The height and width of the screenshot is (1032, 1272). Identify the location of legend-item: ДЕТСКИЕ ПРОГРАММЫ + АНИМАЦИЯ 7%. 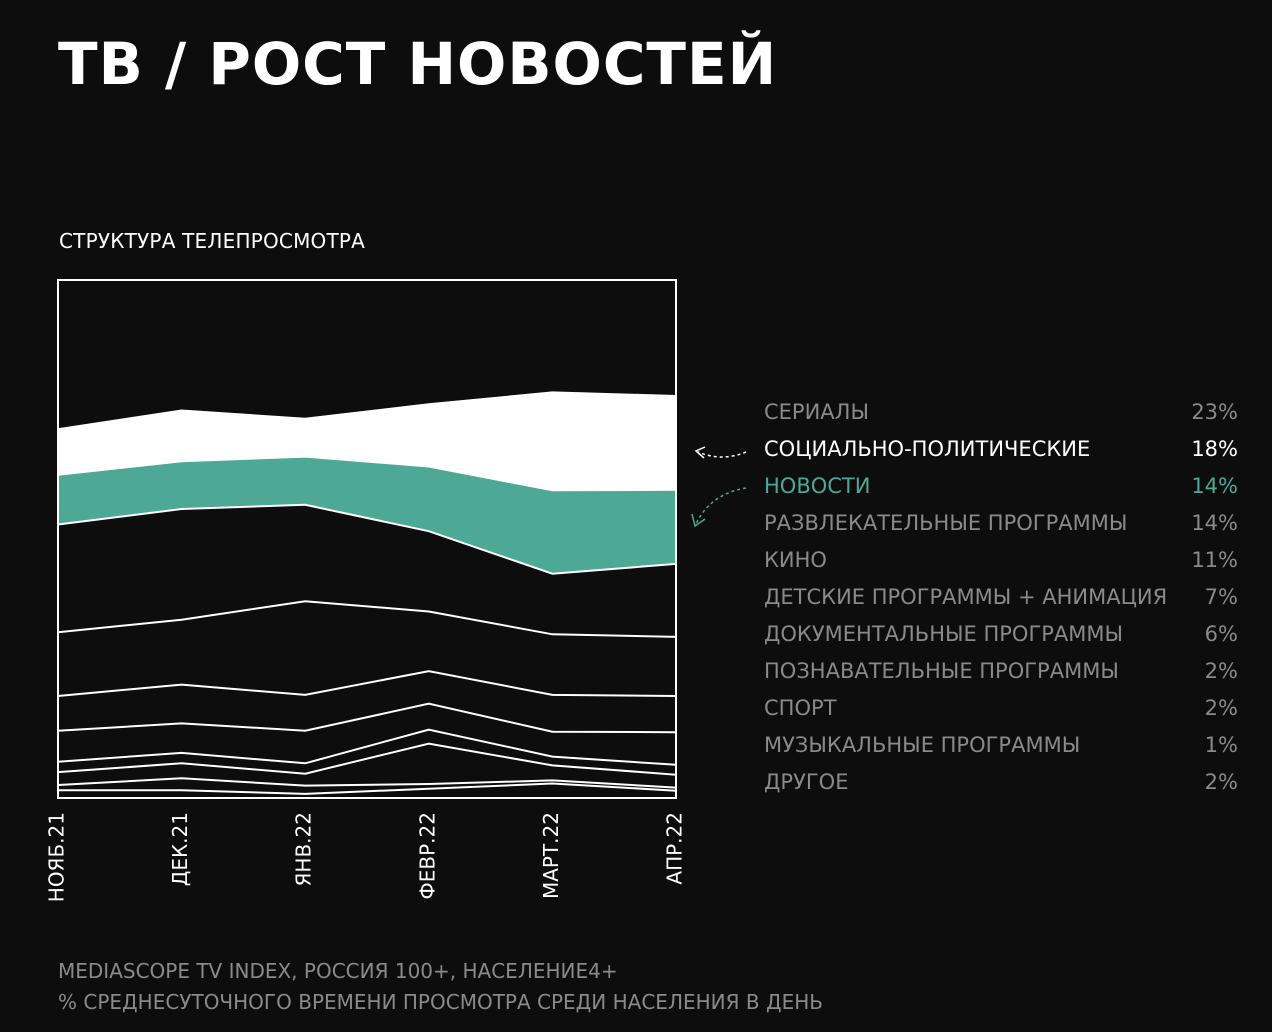
(1001, 597).